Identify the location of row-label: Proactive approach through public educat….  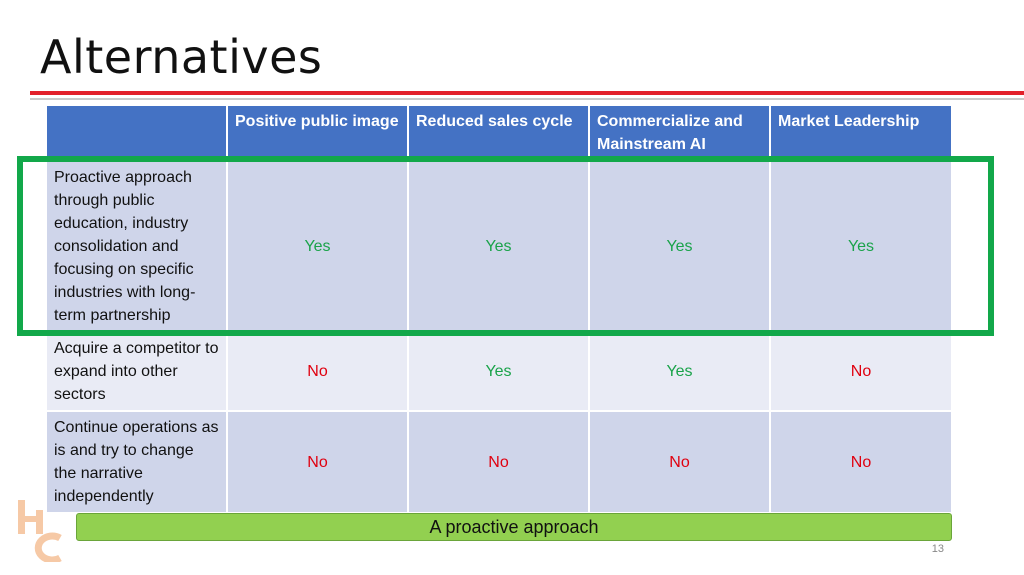
(136, 246).